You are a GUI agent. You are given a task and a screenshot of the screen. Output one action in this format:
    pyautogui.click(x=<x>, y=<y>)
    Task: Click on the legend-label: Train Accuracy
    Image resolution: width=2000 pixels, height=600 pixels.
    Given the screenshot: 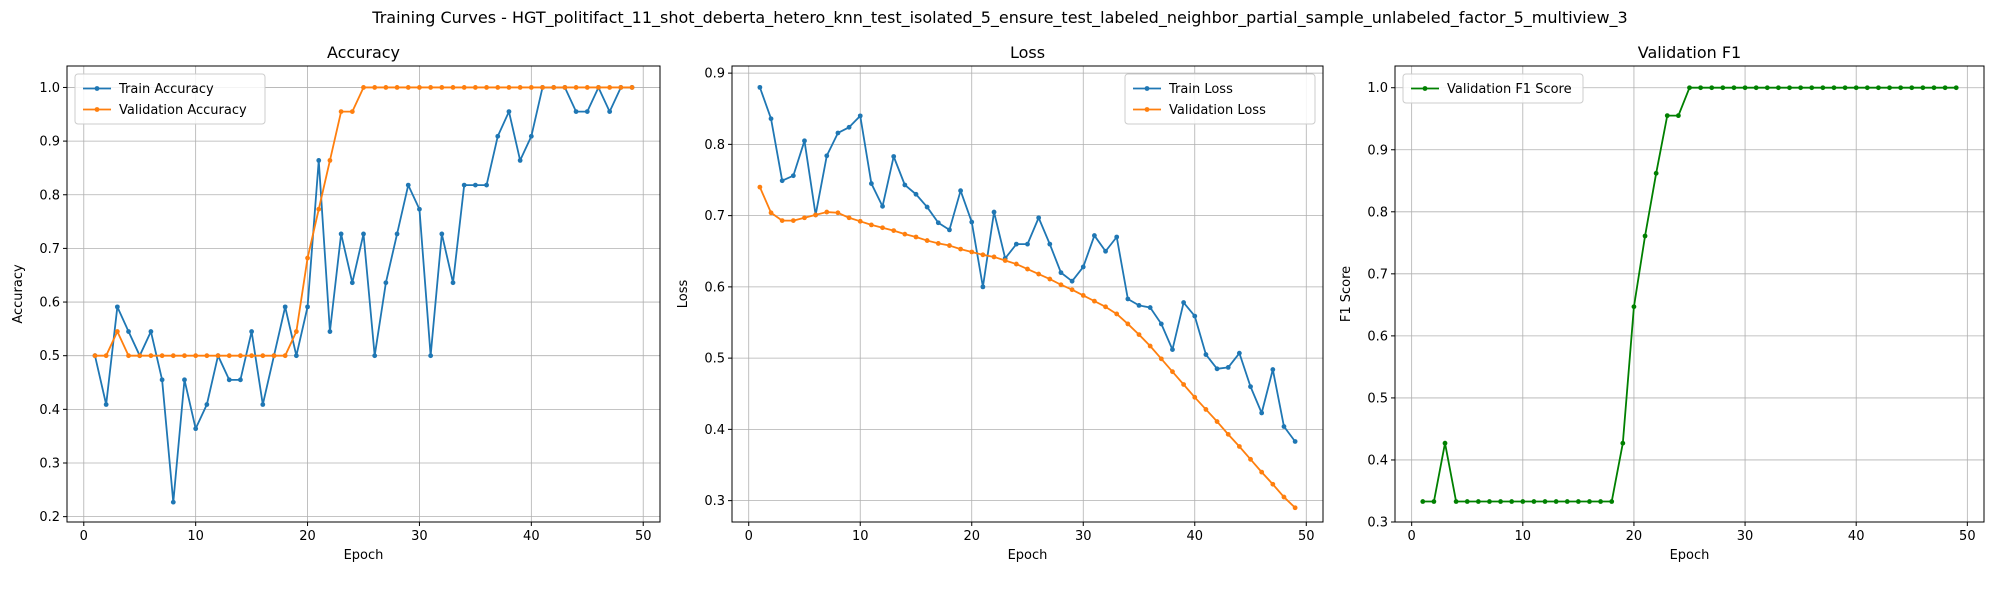 What is the action you would take?
    pyautogui.click(x=166, y=89)
    